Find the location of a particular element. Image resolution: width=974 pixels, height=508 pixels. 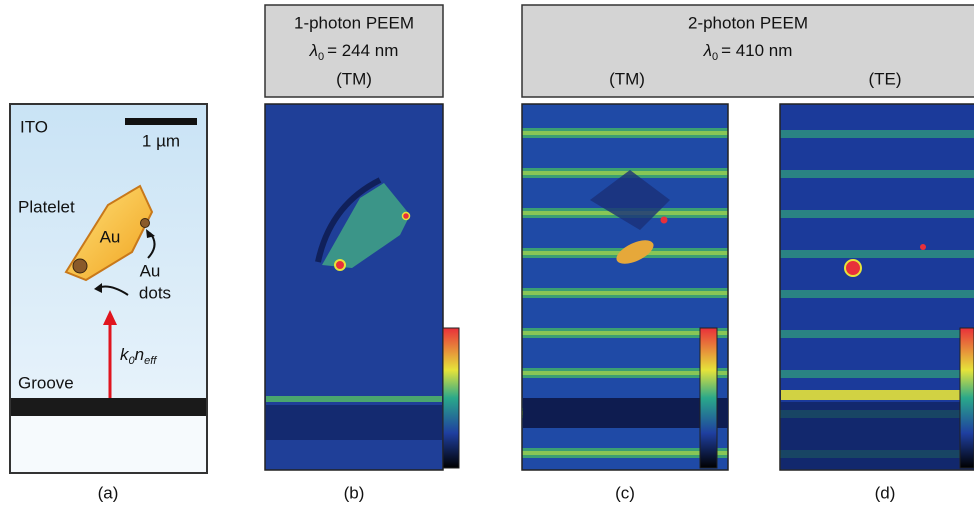

panel-label: (d) is located at coordinates (885, 492).